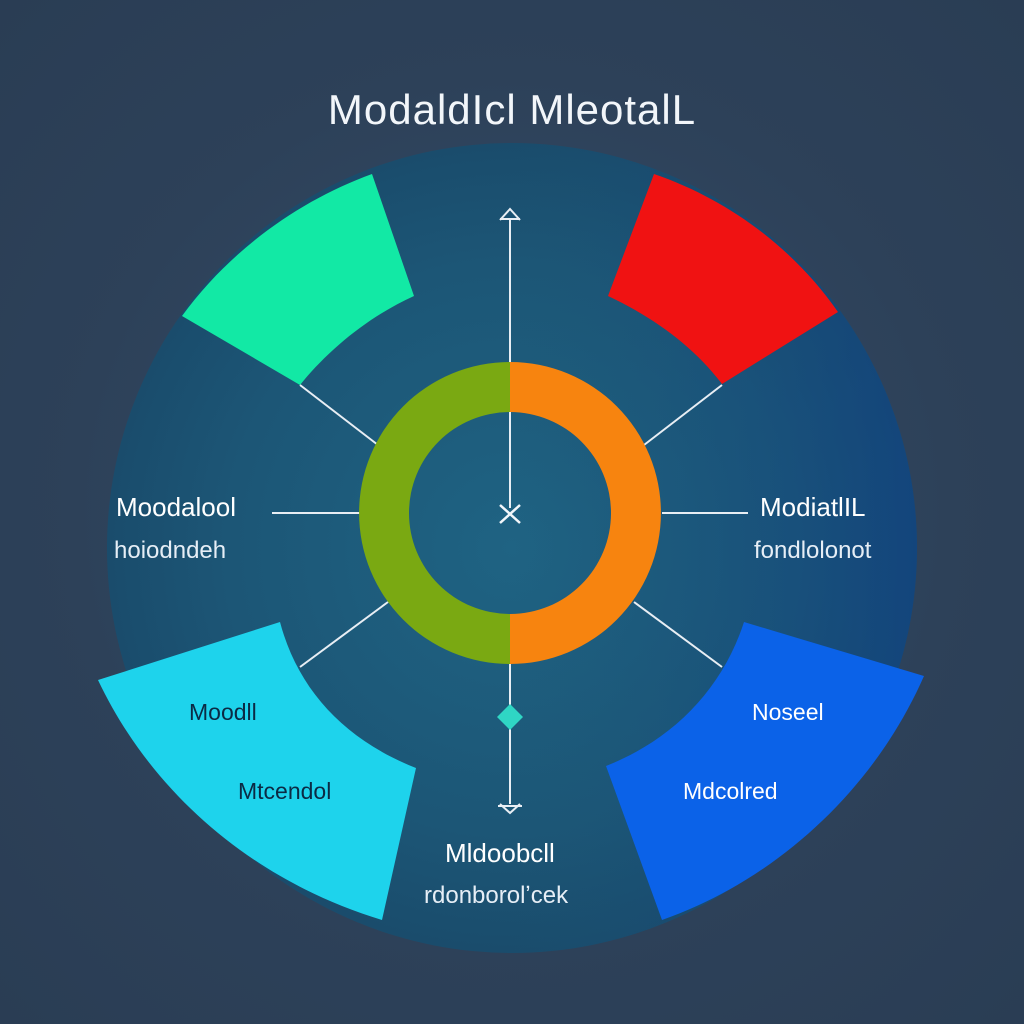  What do you see at coordinates (765, 771) in the screenshot?
I see `segment-bottom-right` at bounding box center [765, 771].